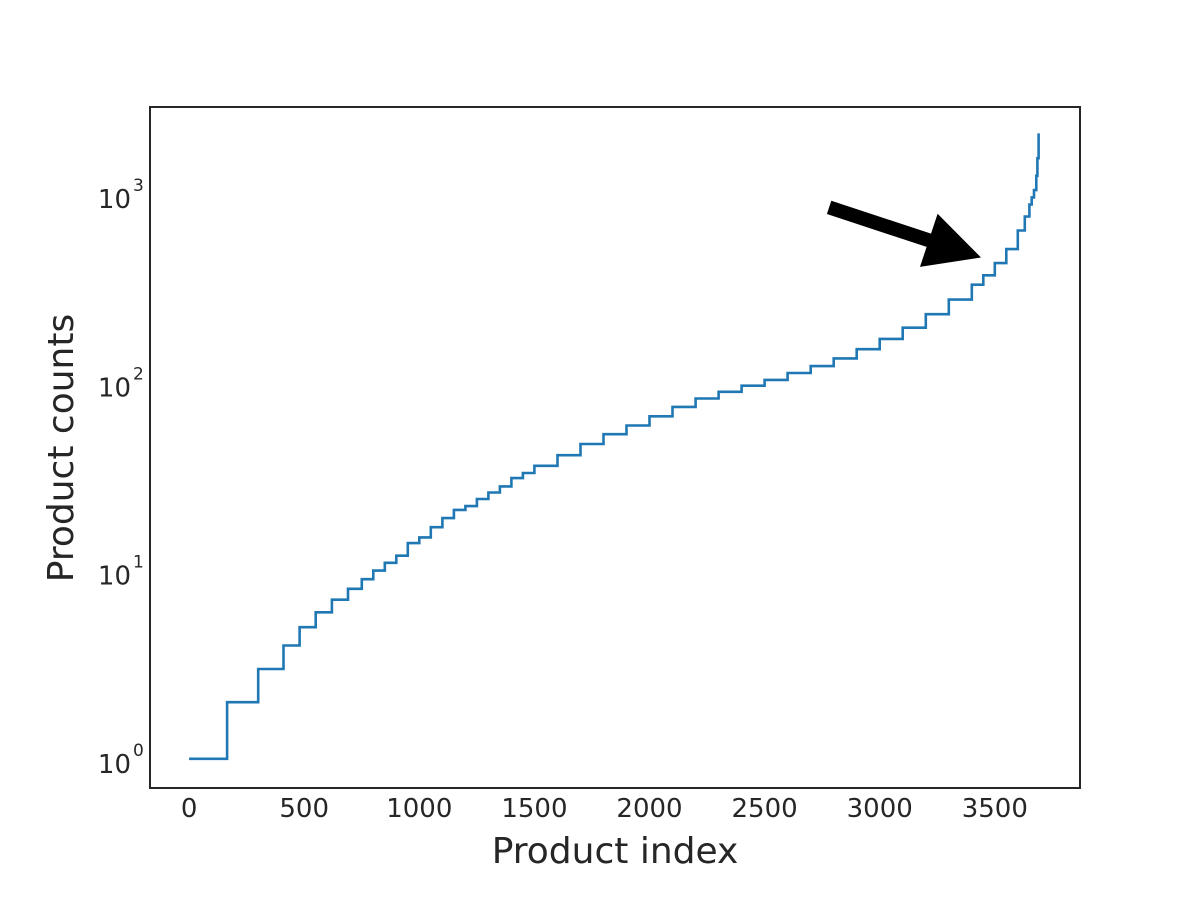 This screenshot has height=900, width=1200. Describe the element at coordinates (615, 851) in the screenshot. I see `x-axis-title: Product index` at that location.